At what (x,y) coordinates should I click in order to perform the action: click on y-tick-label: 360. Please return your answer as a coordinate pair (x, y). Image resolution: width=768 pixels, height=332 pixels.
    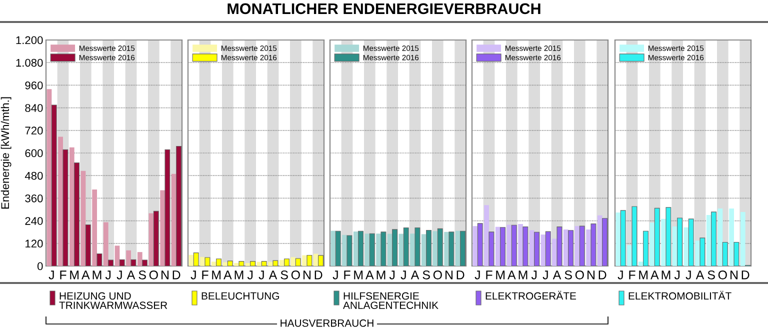
    Looking at the image, I should click on (34, 198).